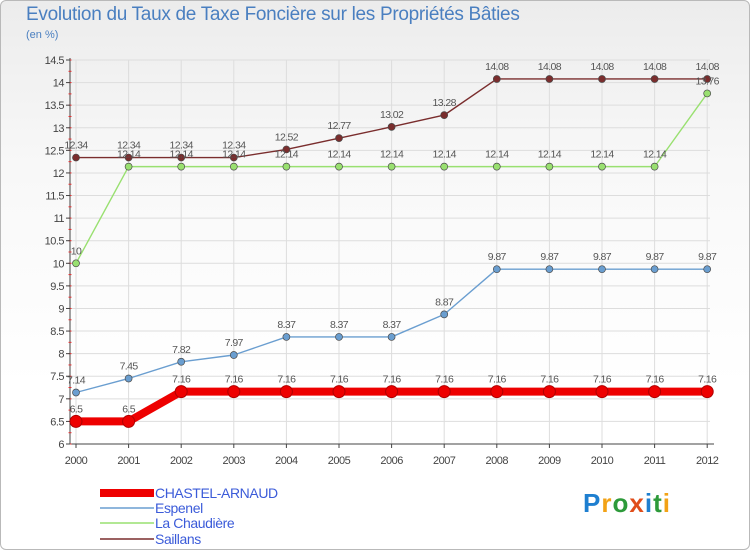  Describe the element at coordinates (234, 343) in the screenshot. I see `data-label: 7.97` at that location.